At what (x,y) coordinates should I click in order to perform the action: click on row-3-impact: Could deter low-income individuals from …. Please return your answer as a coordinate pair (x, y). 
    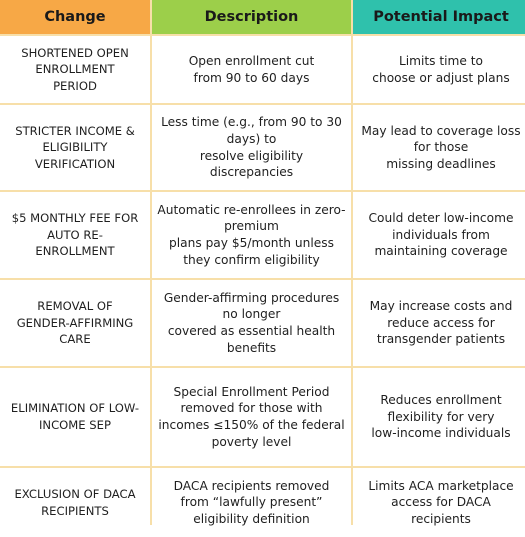
    Looking at the image, I should click on (439, 235).